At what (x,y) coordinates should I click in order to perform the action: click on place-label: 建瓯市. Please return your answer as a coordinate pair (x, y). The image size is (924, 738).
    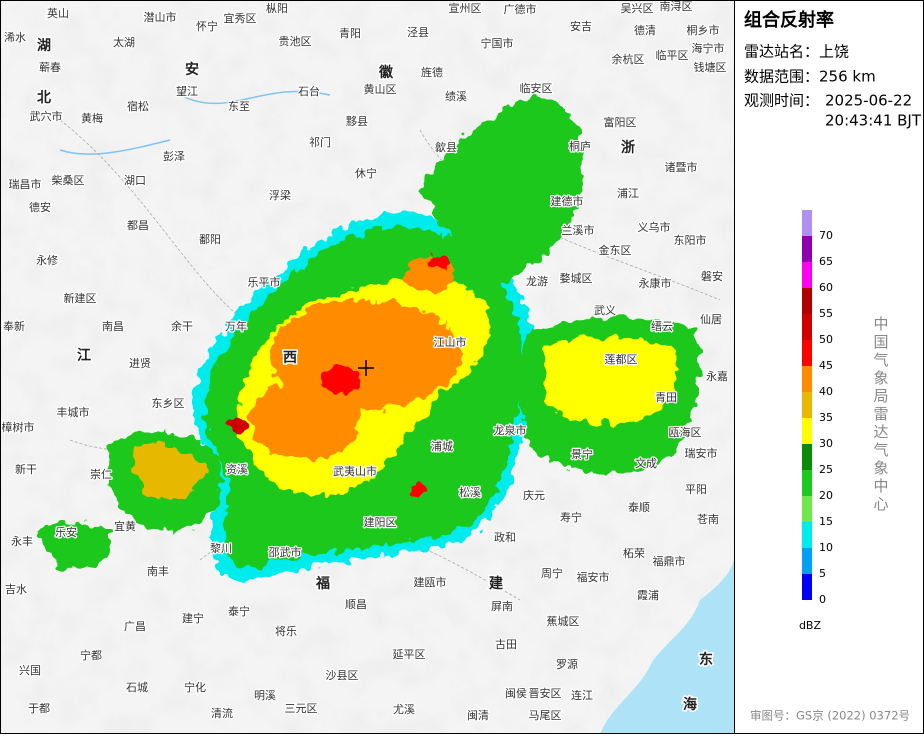
    Looking at the image, I should click on (430, 582).